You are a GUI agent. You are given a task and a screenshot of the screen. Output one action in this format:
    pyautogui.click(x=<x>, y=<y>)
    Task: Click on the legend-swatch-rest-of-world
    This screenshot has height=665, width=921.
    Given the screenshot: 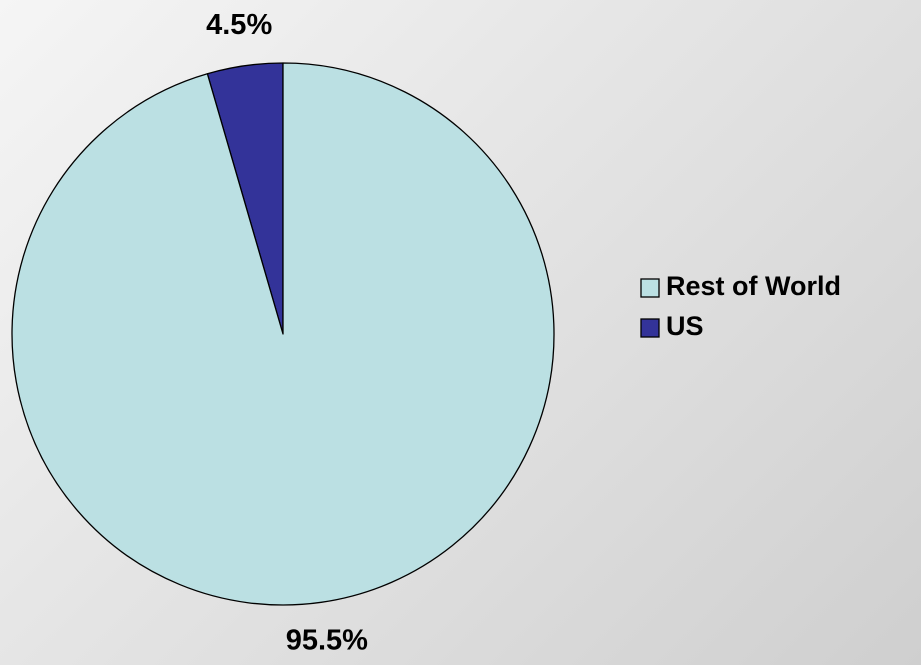 What is the action you would take?
    pyautogui.click(x=650, y=288)
    